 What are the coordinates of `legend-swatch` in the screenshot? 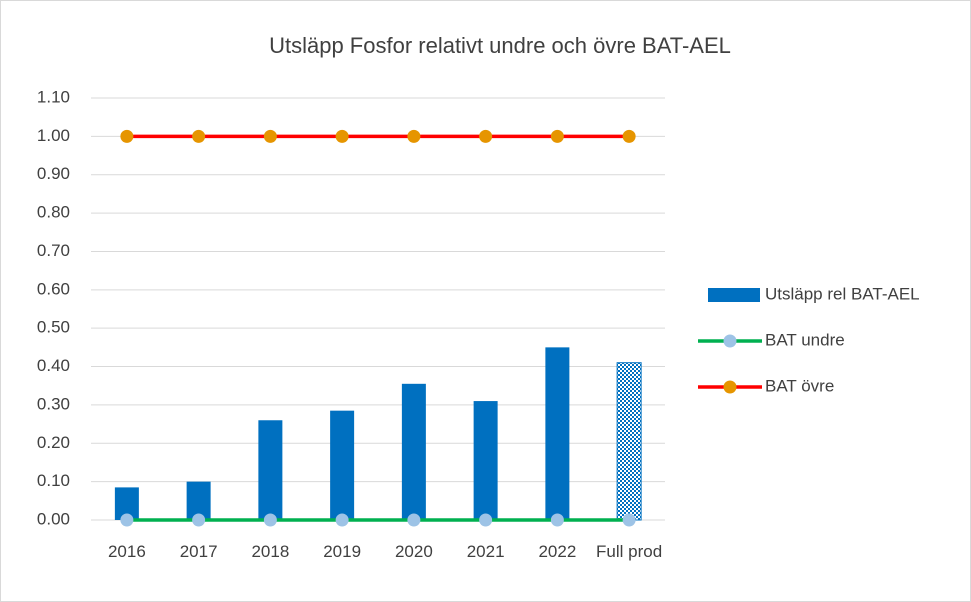 It's located at (734, 295).